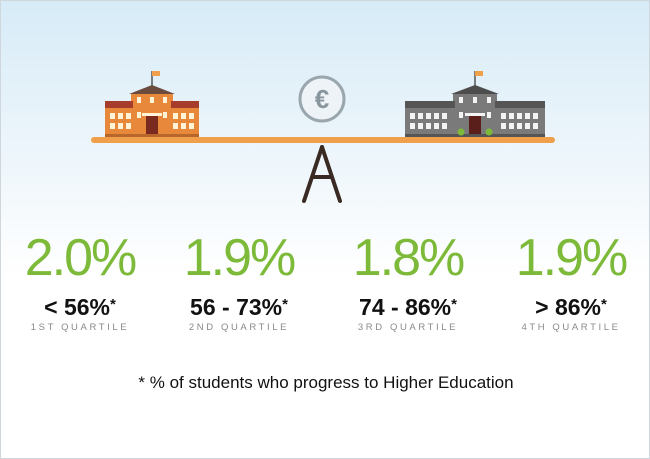 This screenshot has height=459, width=650. I want to click on orange-school-icon, so click(152, 104).